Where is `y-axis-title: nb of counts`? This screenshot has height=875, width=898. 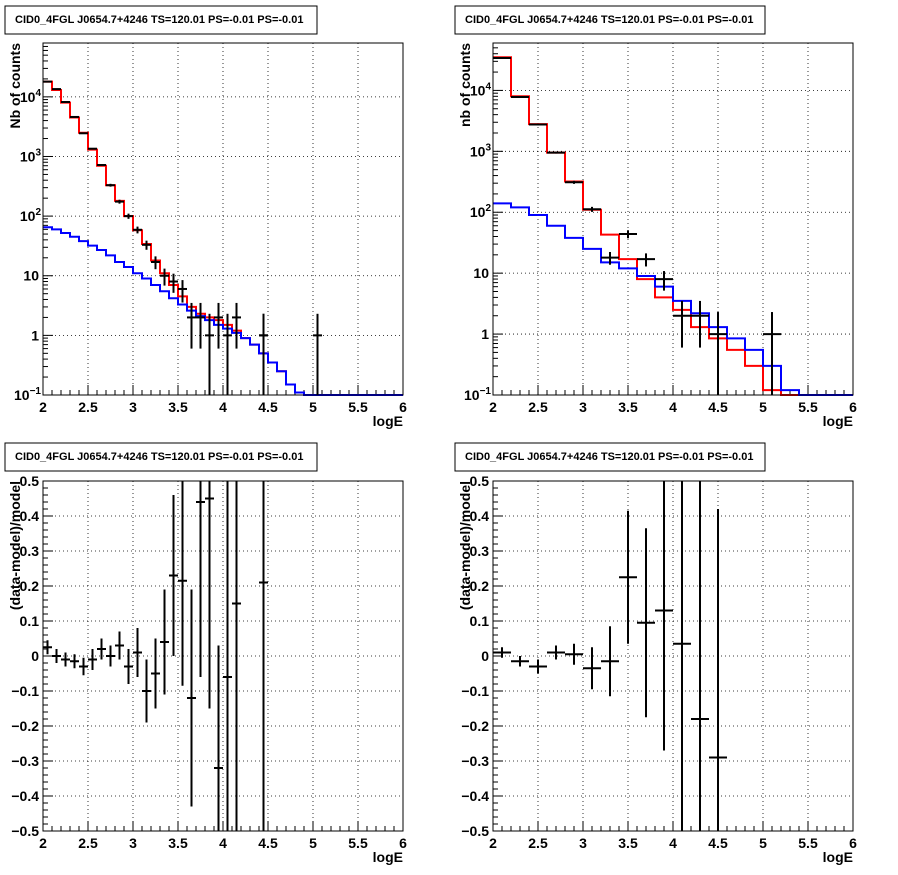 y-axis-title: nb of counts is located at coordinates (465, 85).